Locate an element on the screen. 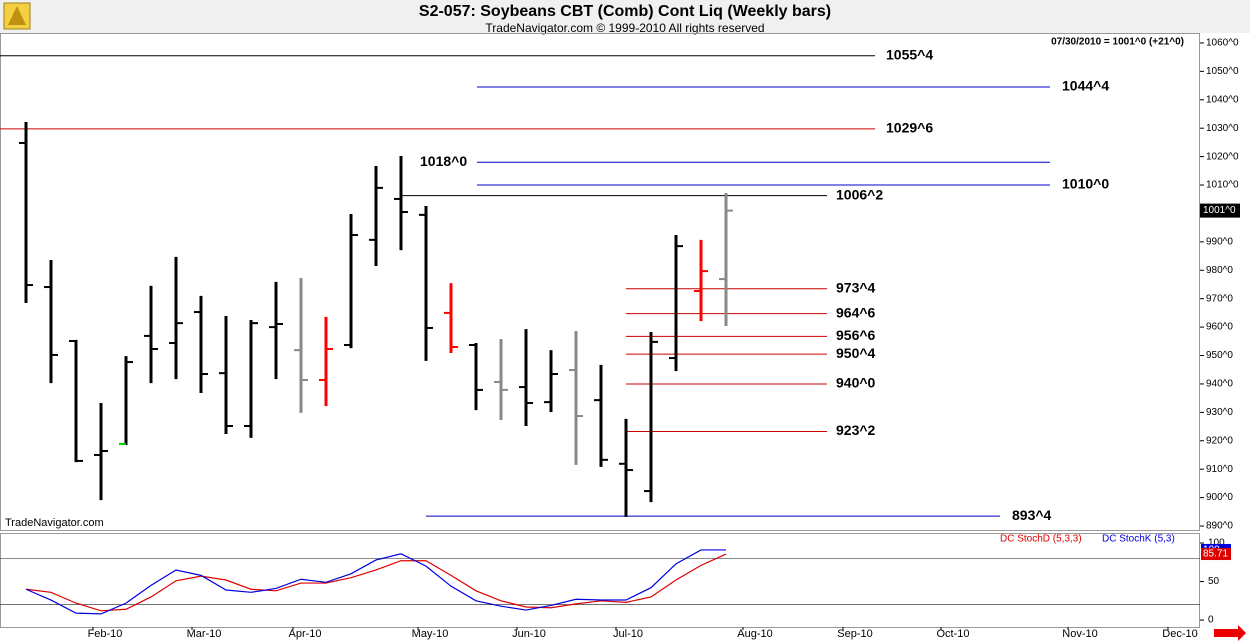  scroll-arrow is located at coordinates (1230, 633).